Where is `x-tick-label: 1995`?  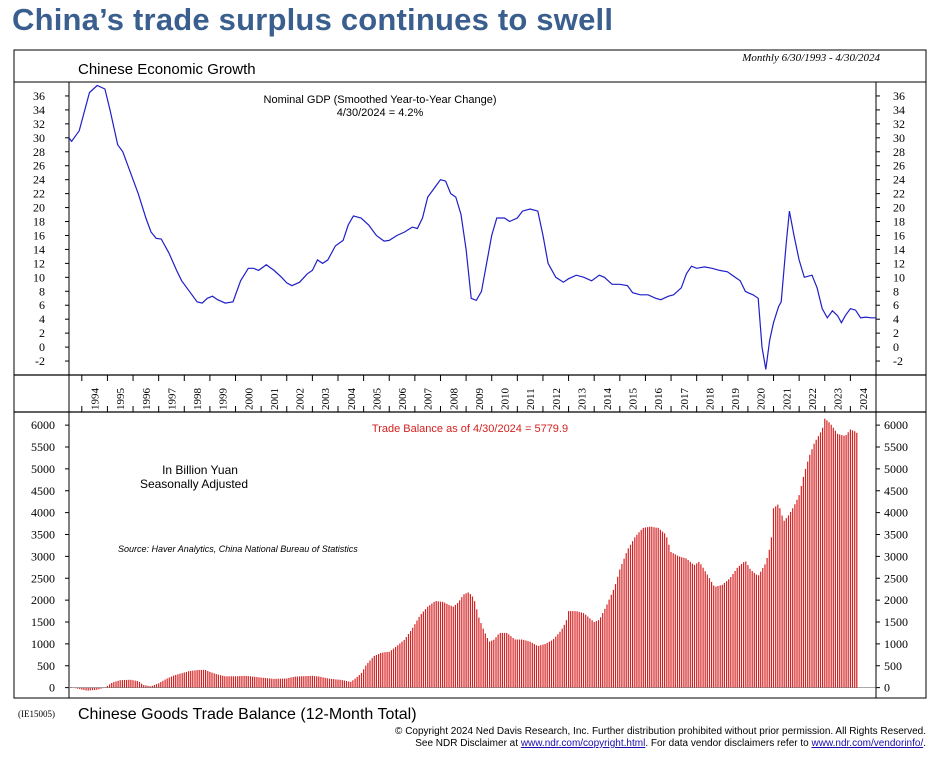 x-tick-label: 1995 is located at coordinates (121, 399).